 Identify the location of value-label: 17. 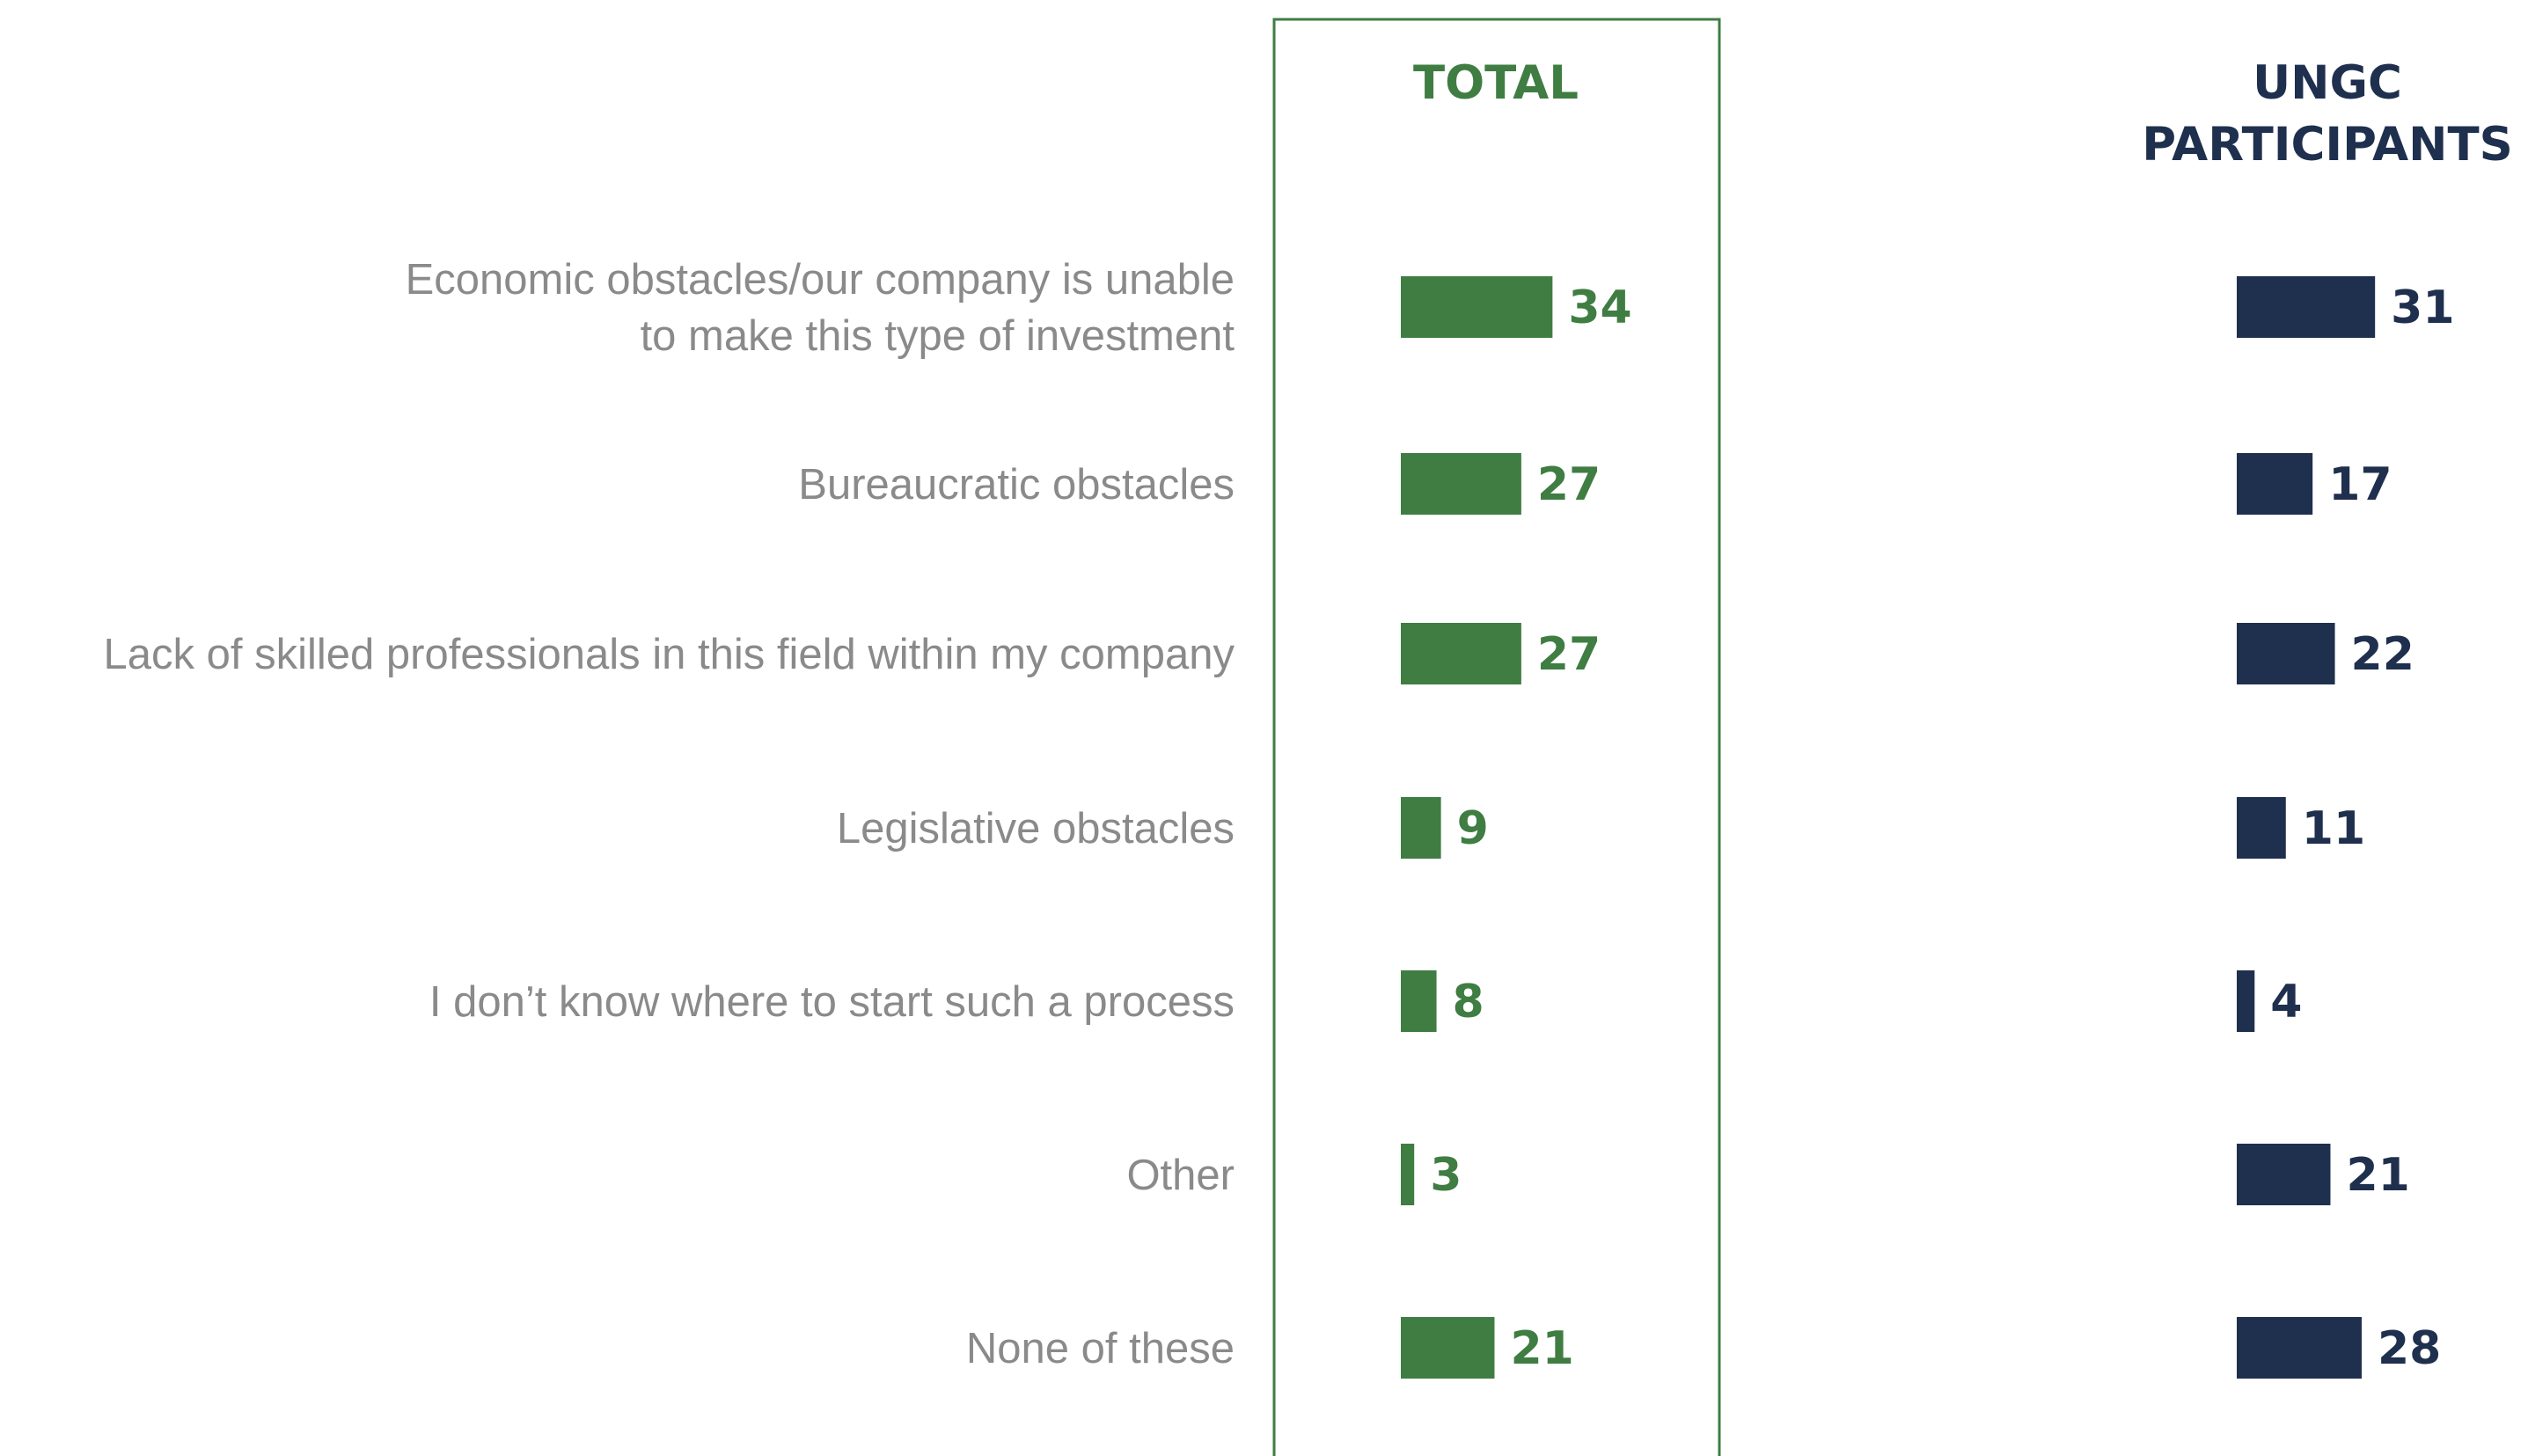
(2360, 484).